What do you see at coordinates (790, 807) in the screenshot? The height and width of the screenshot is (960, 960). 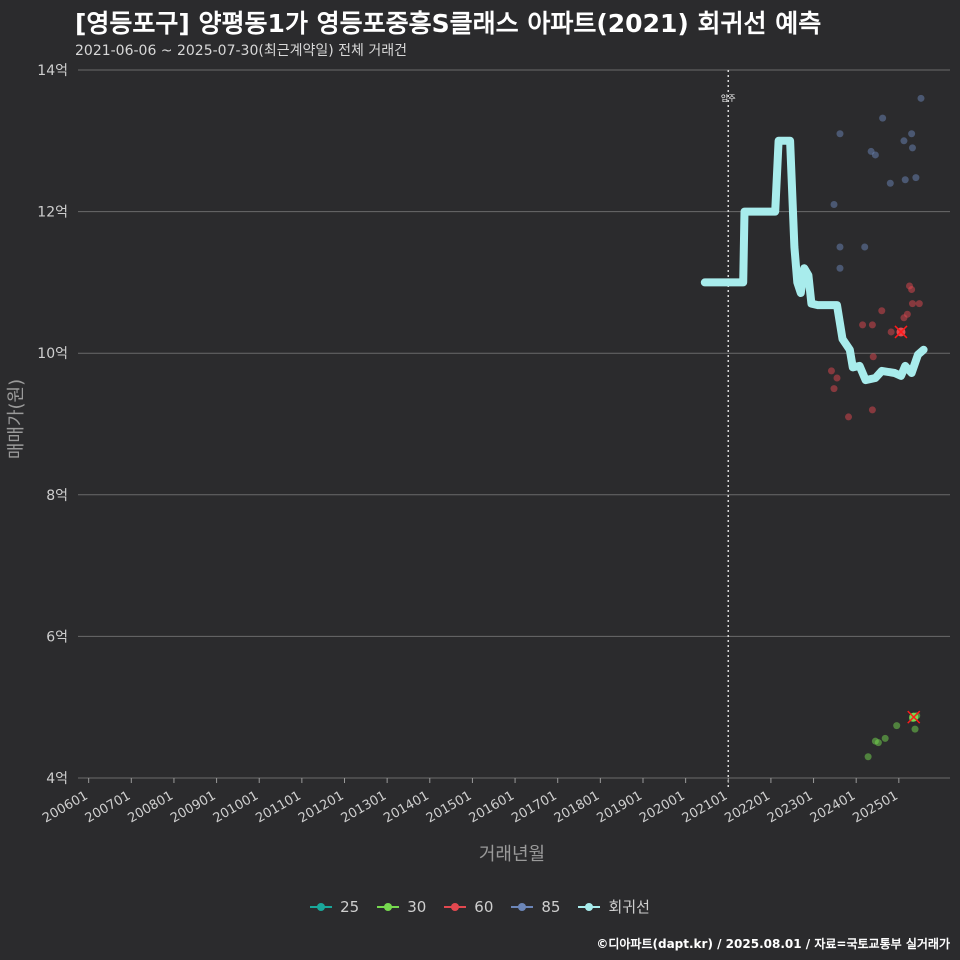 I see `x-tick-label: 202301` at bounding box center [790, 807].